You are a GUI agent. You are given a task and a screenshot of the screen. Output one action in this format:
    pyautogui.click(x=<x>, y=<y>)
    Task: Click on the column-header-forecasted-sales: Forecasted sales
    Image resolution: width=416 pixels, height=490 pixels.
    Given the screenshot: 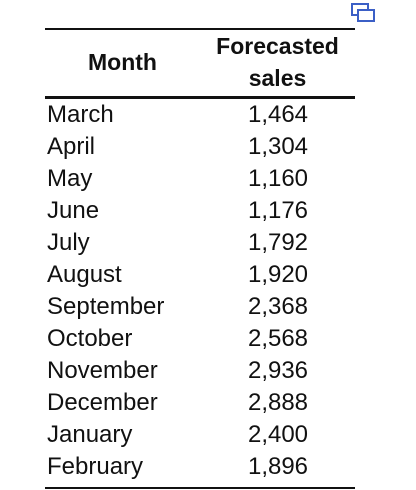 What is the action you would take?
    pyautogui.click(x=277, y=61)
    